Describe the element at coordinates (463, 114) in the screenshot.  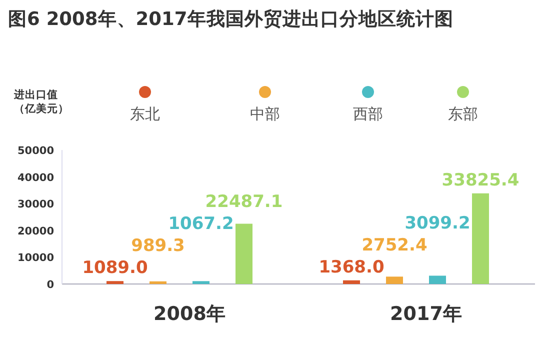
I see `legend-label: 东部` at that location.